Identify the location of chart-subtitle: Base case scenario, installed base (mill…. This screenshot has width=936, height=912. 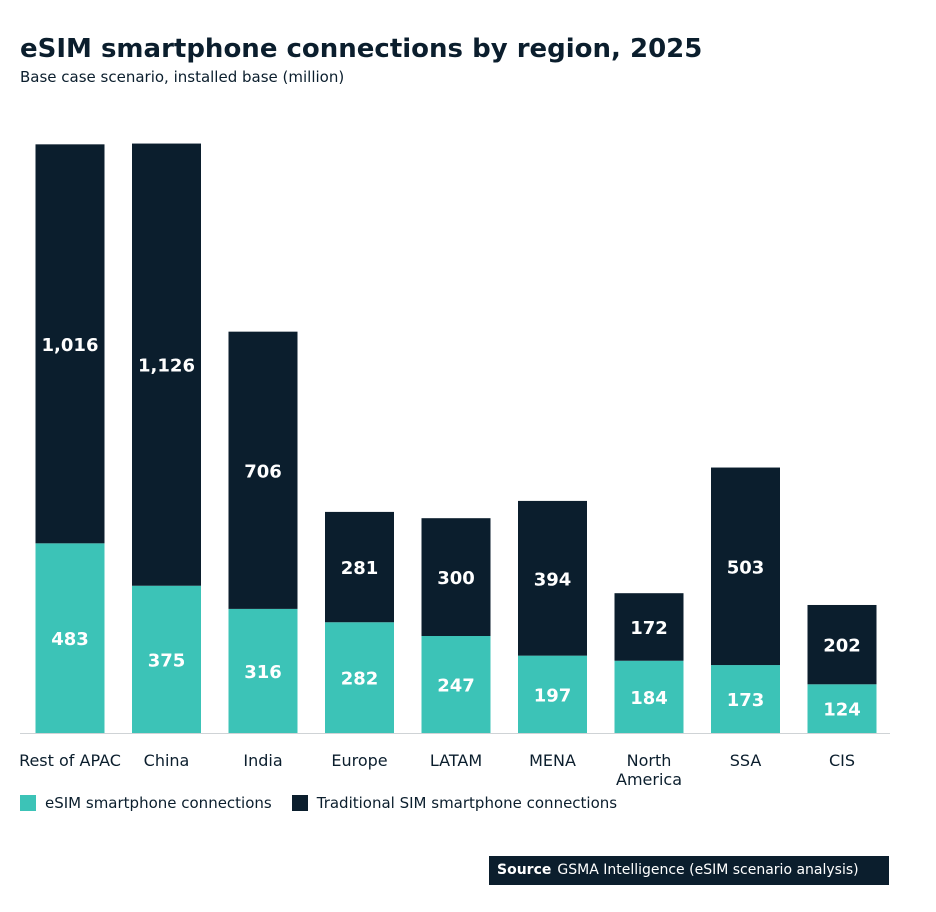
(182, 77).